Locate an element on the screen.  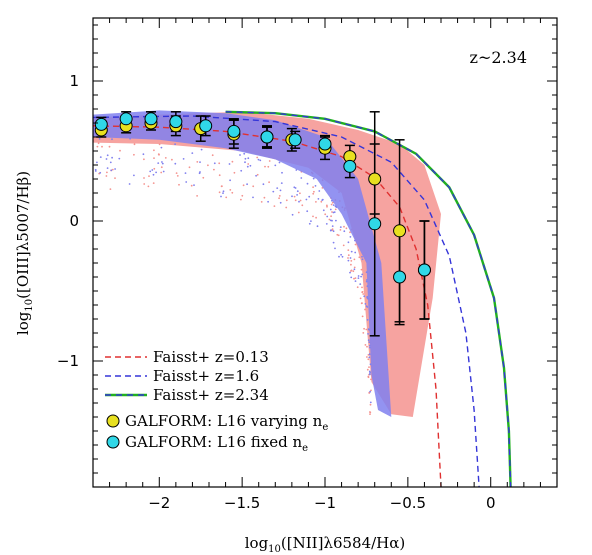
legend-label: GALFORM: L16 varying ne is located at coordinates (226, 422).